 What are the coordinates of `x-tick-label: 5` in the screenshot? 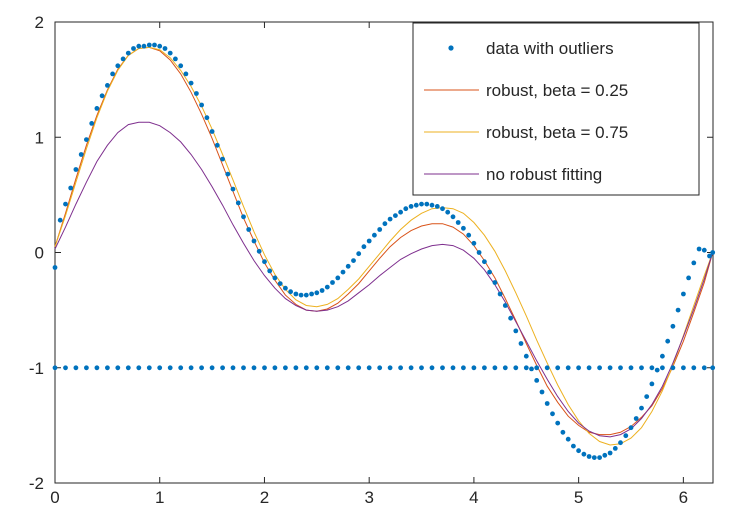 It's located at (578, 497).